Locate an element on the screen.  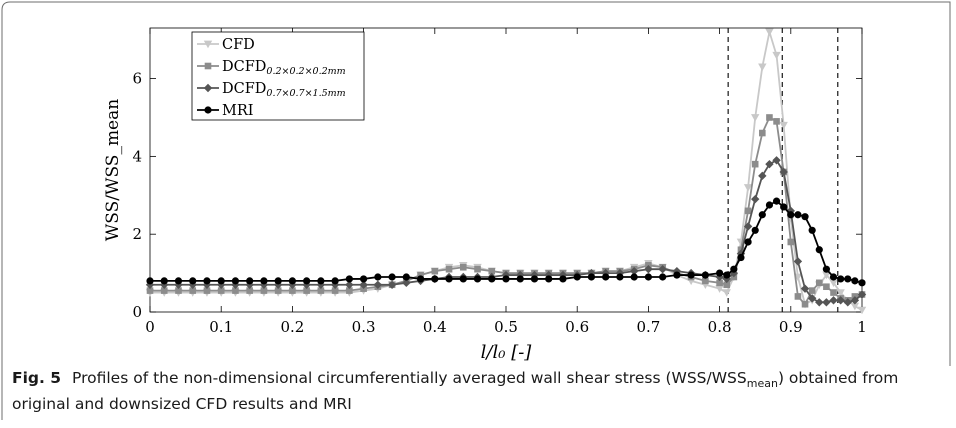
legend-label-main: CFD is located at coordinates (238, 45).